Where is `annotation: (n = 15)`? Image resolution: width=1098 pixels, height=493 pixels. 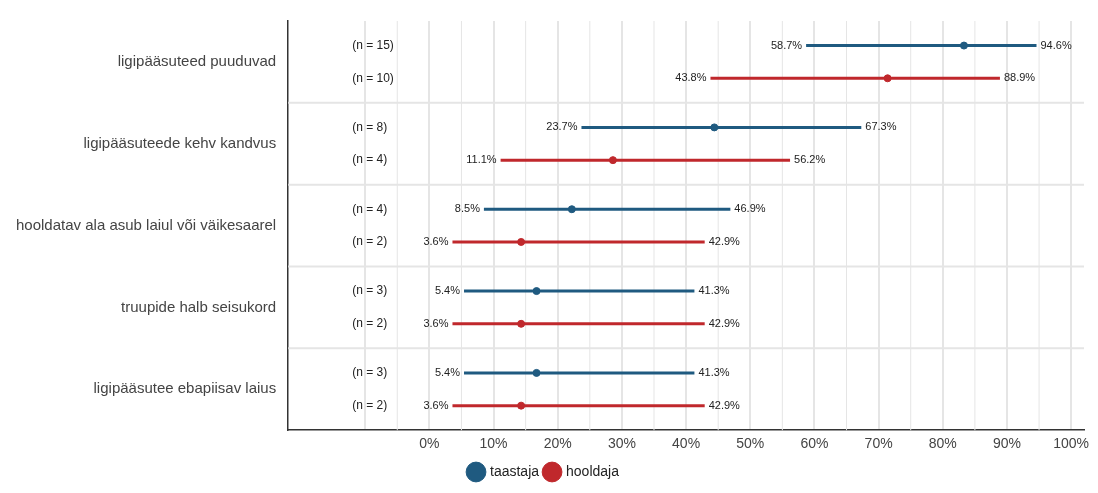
annotation: (n = 15) is located at coordinates (373, 44).